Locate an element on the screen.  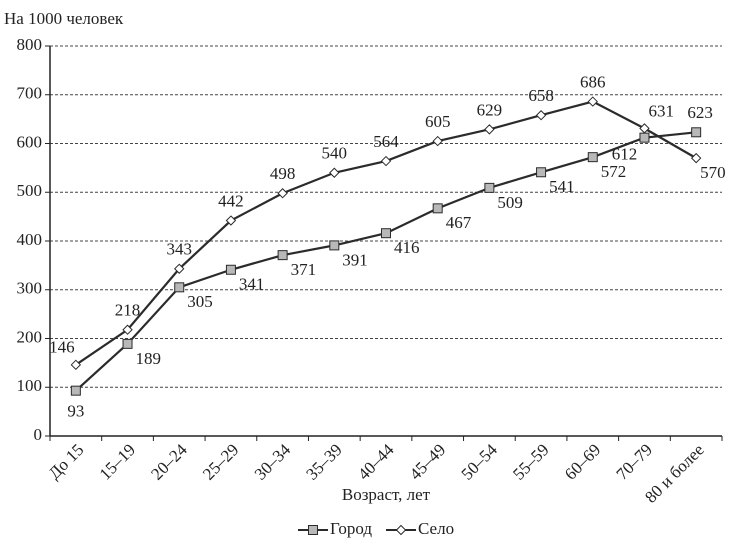
x-tick-label: 15–19 is located at coordinates (117, 461).